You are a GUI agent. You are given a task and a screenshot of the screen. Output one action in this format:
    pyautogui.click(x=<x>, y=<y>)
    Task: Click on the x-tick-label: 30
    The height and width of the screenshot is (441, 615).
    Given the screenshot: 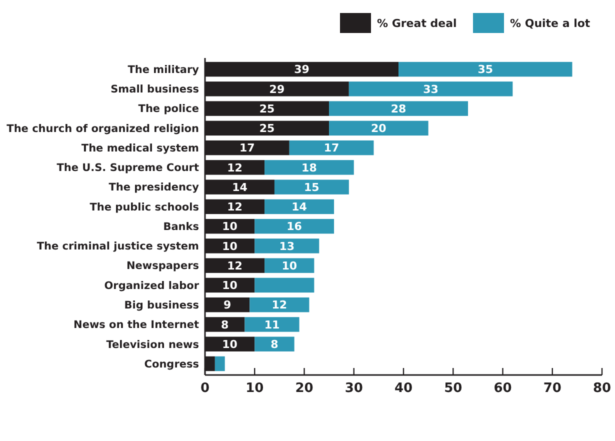 What is the action you would take?
    pyautogui.click(x=353, y=388)
    